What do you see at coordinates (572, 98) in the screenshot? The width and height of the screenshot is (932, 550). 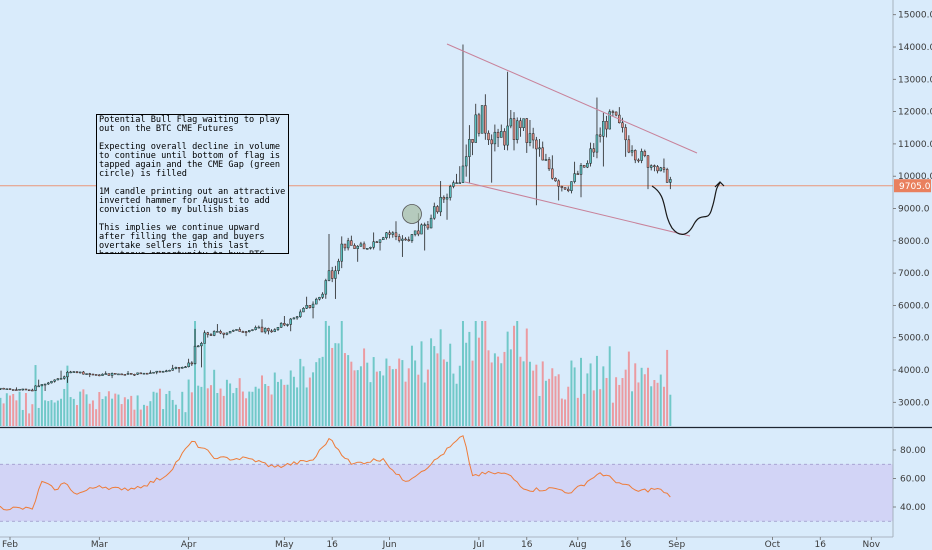 I see `flag-upper-trendline` at bounding box center [572, 98].